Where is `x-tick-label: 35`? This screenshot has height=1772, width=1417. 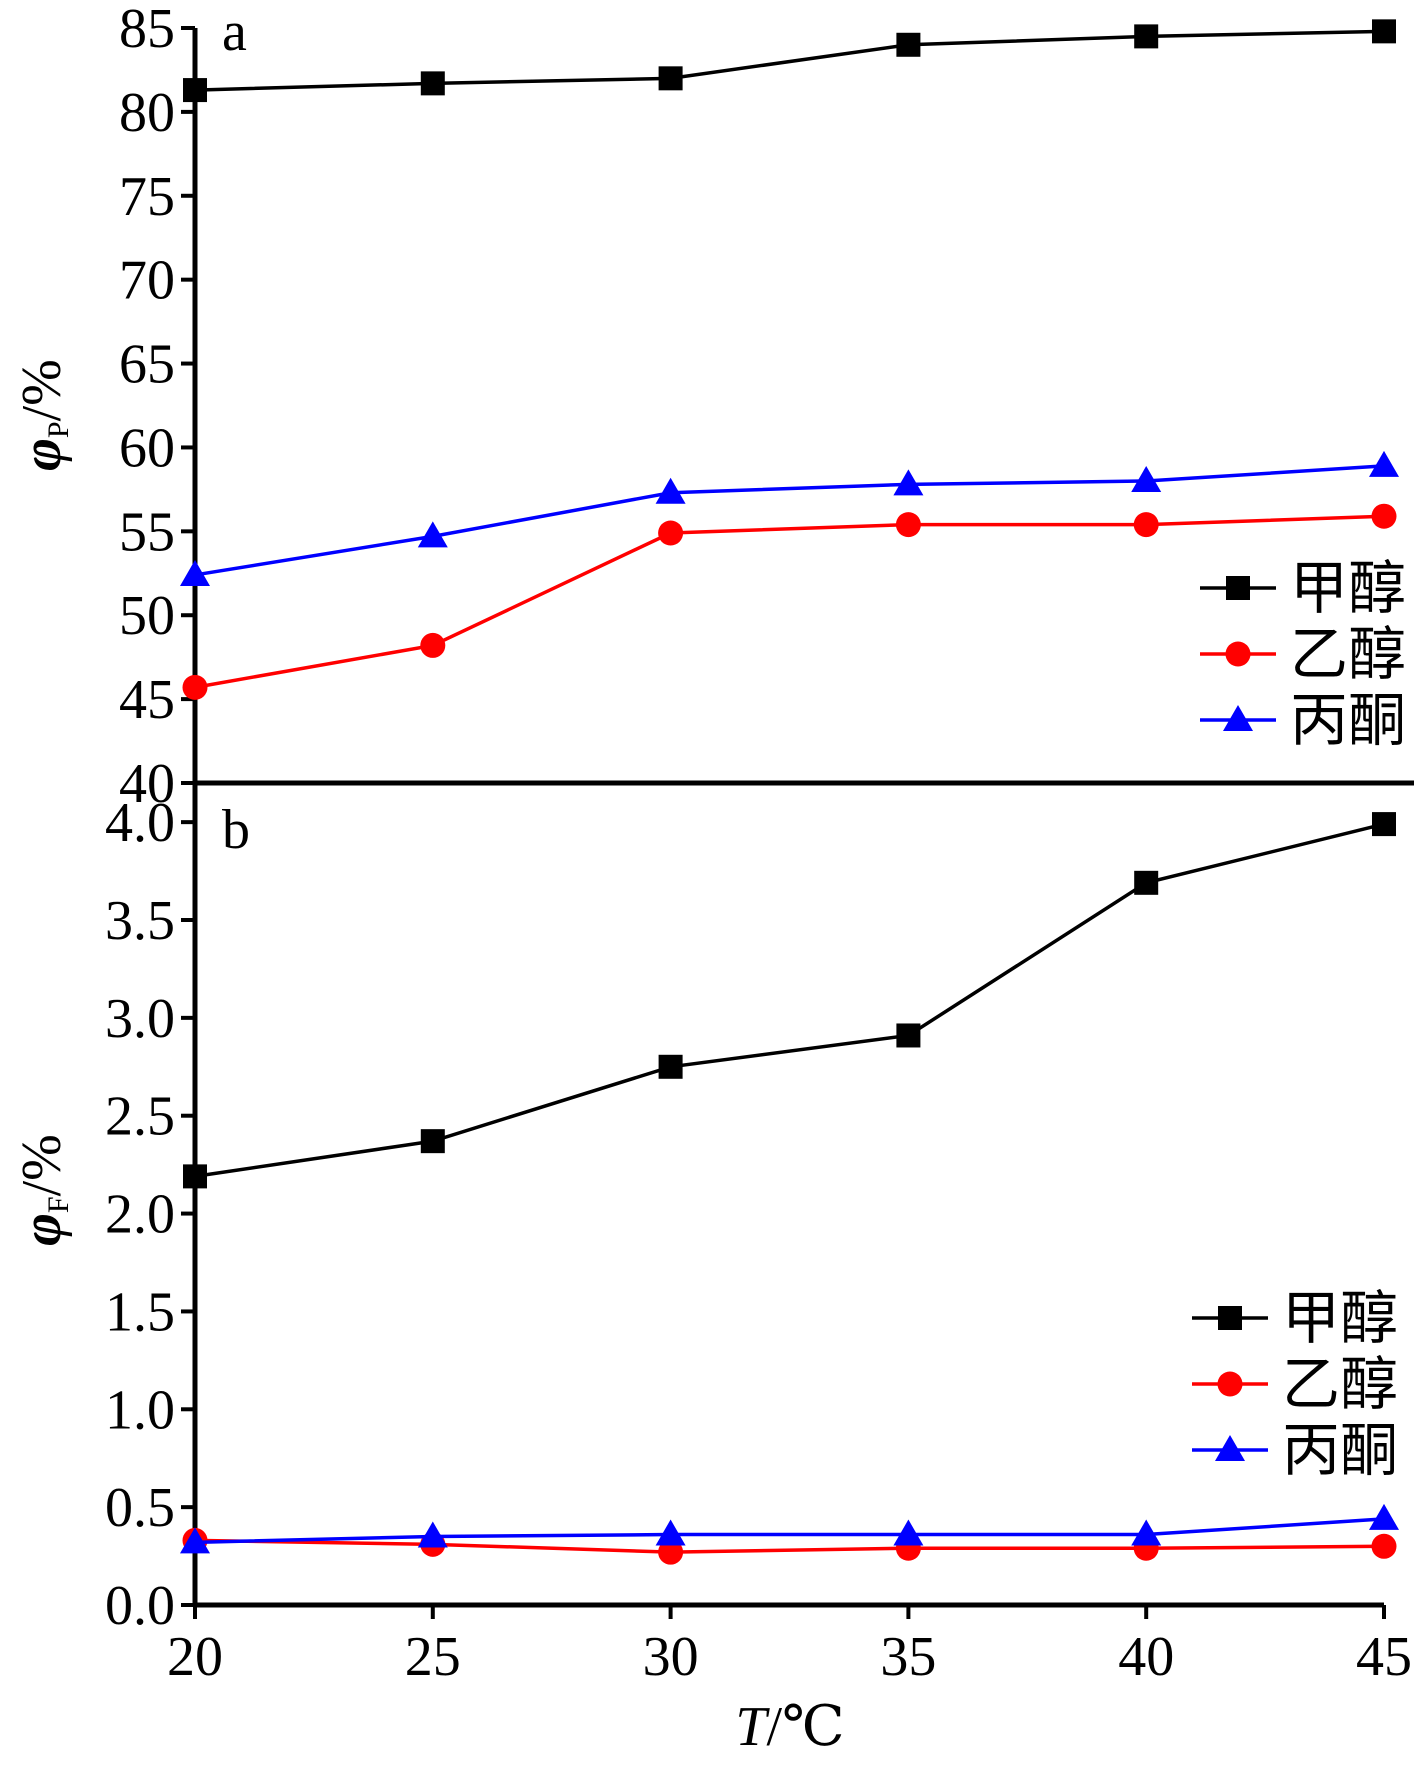 x-tick-label: 35 is located at coordinates (908, 1657).